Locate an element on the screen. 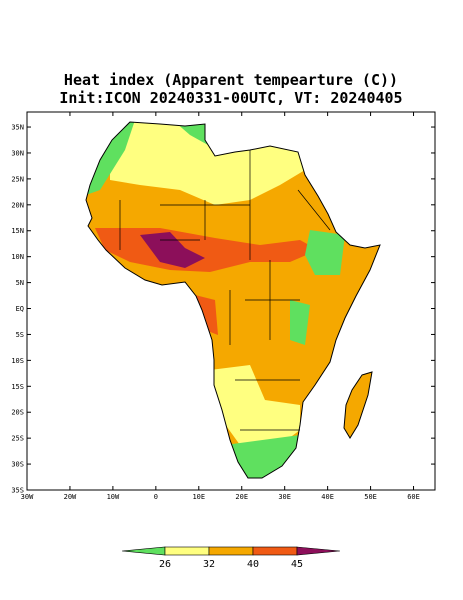 The width and height of the screenshot is (463, 600). madagascar is located at coordinates (358, 405).